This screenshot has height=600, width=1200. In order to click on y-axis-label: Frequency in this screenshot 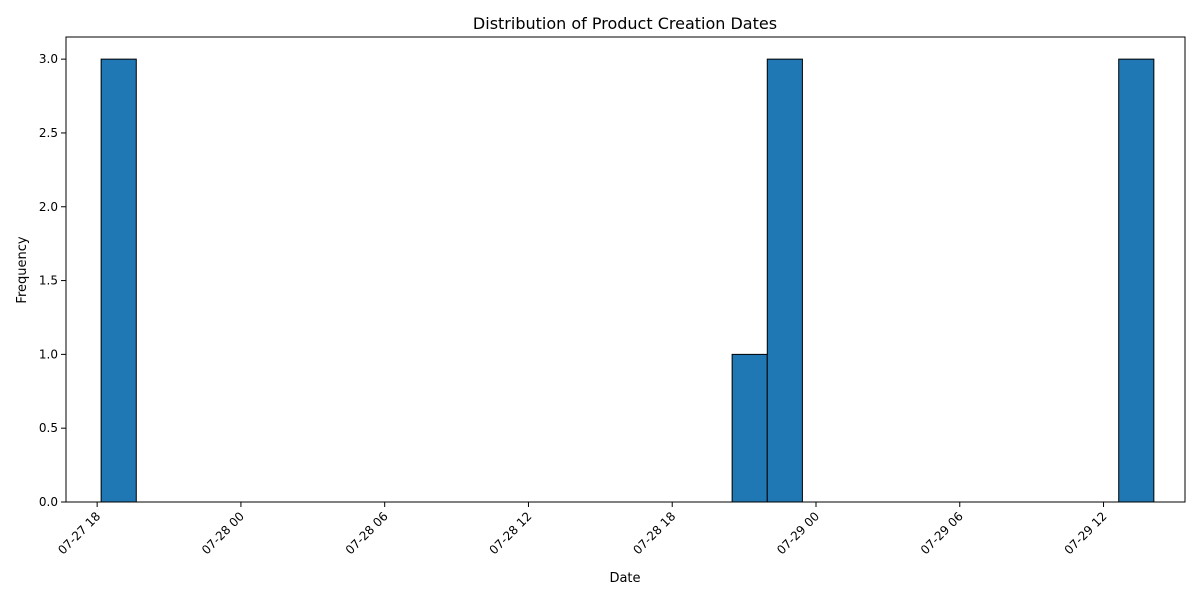, I will do `click(22, 269)`.